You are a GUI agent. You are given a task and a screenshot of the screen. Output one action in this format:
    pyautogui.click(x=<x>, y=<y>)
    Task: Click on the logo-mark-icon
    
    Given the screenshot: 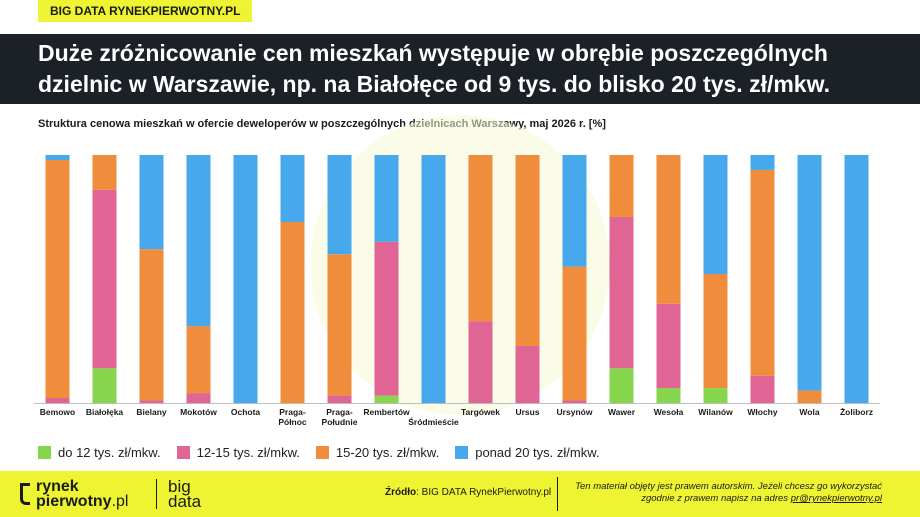 What is the action you would take?
    pyautogui.click(x=25, y=494)
    